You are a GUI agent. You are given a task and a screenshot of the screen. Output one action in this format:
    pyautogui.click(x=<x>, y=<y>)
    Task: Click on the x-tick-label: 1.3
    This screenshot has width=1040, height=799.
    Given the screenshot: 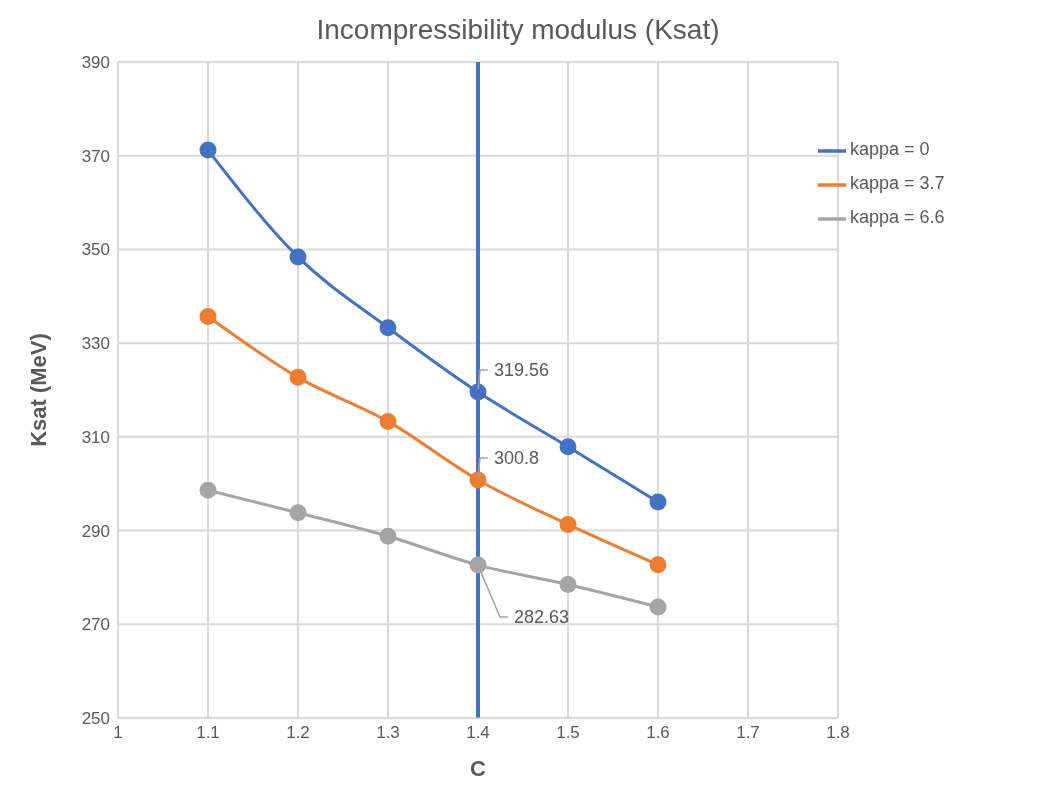 What is the action you would take?
    pyautogui.click(x=388, y=733)
    